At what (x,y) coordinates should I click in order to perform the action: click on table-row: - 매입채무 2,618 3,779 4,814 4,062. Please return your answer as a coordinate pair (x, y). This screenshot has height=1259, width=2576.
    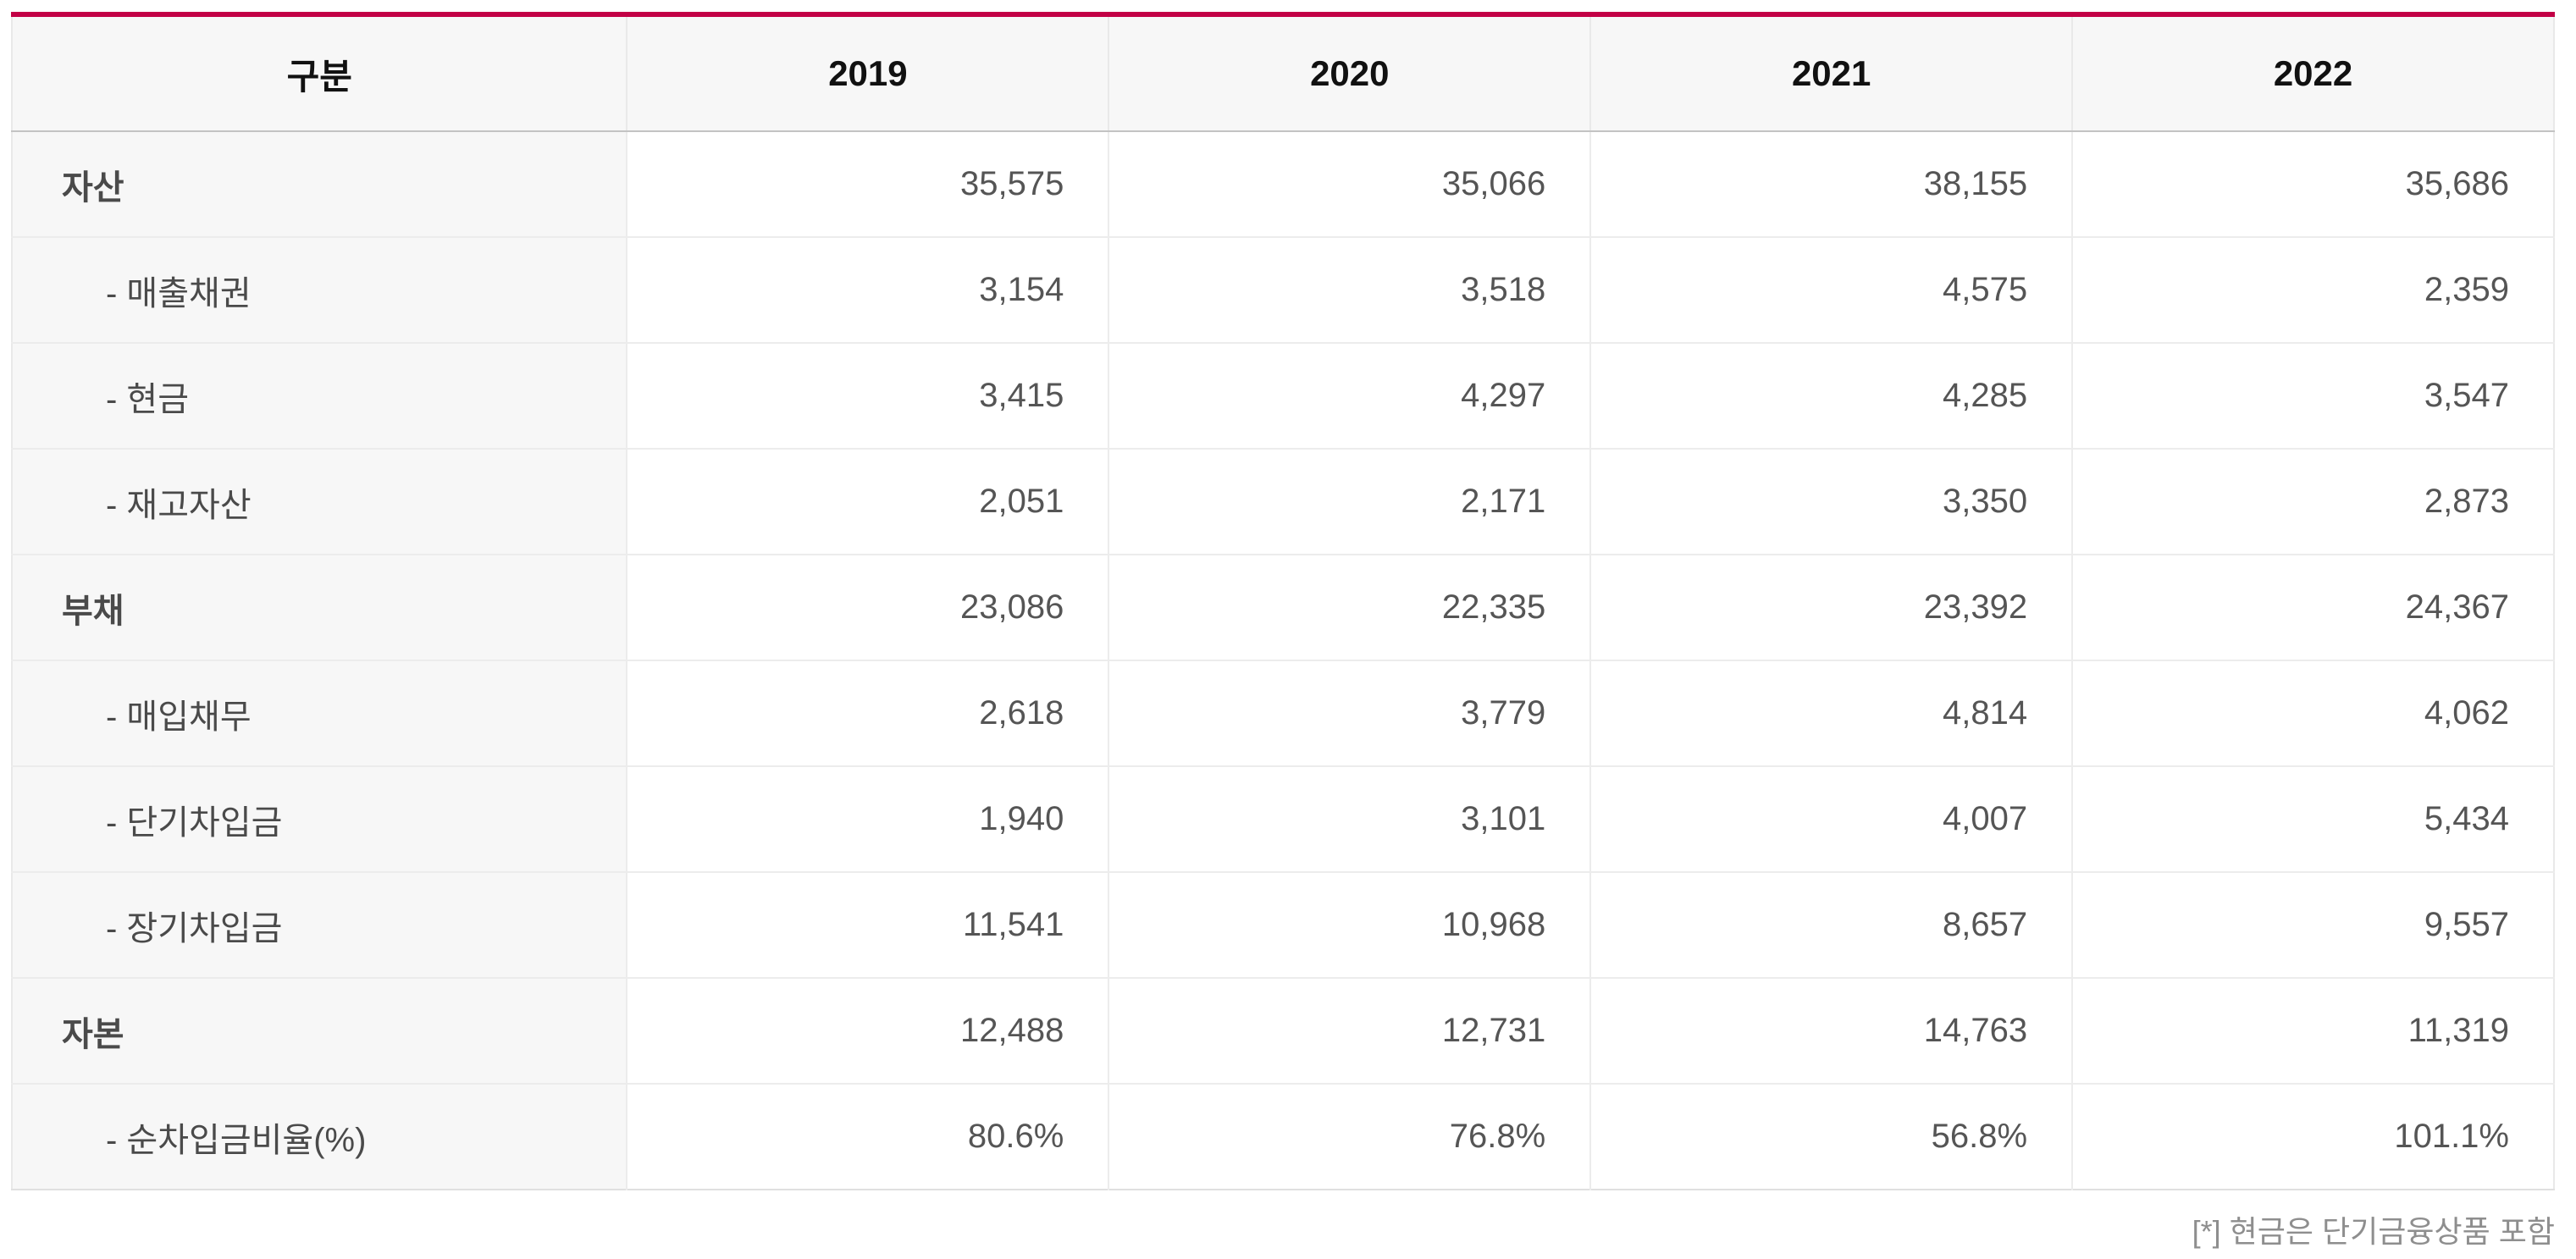
    Looking at the image, I should click on (1283, 713).